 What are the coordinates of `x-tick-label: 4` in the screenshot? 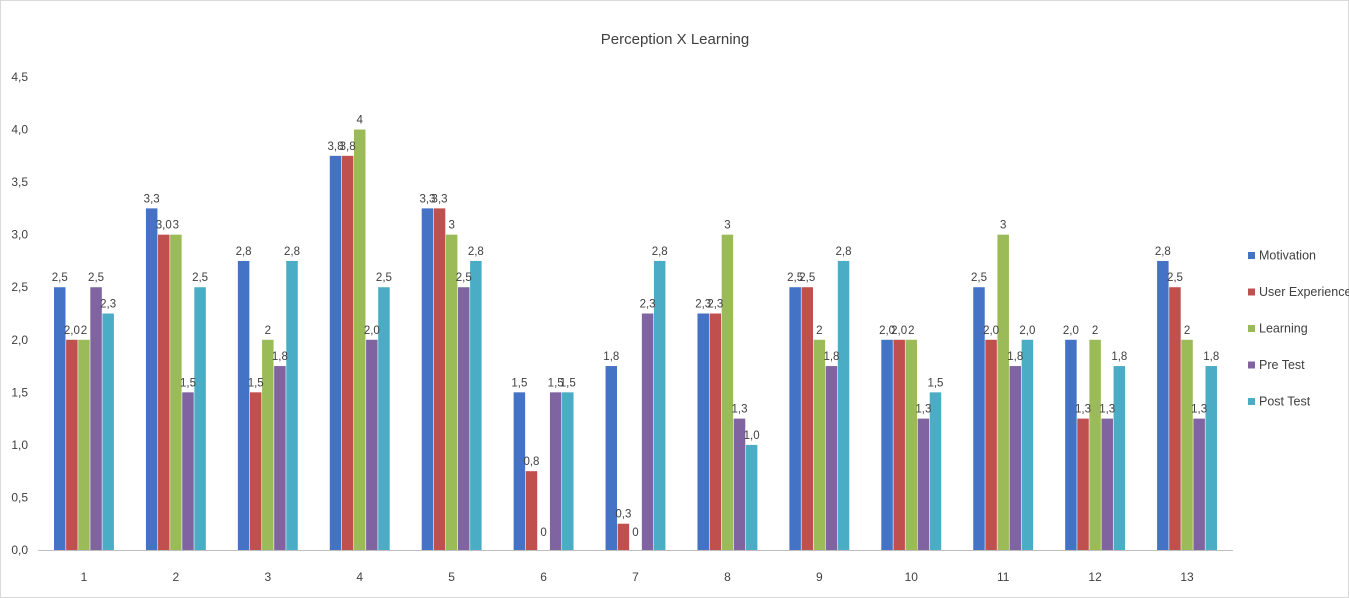 It's located at (359, 577).